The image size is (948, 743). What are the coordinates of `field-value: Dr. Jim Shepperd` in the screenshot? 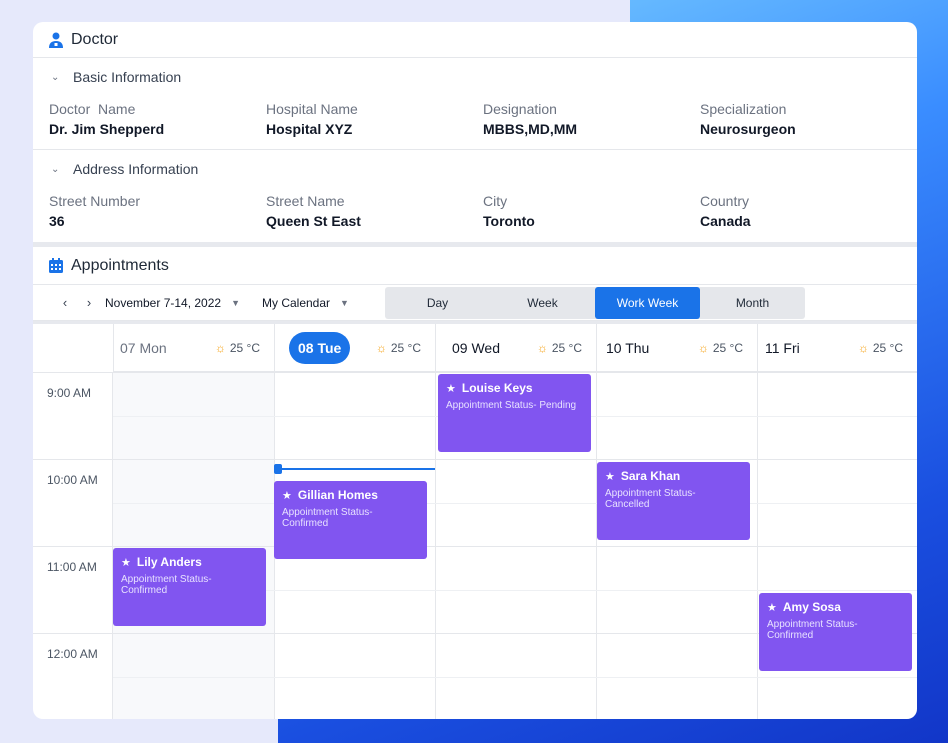 It's located at (107, 129).